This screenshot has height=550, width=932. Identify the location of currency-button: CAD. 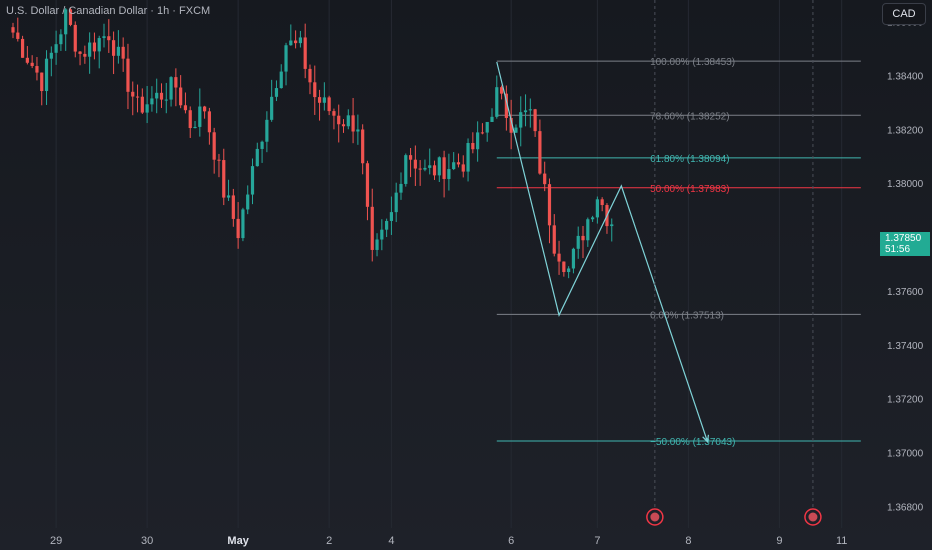
(904, 14).